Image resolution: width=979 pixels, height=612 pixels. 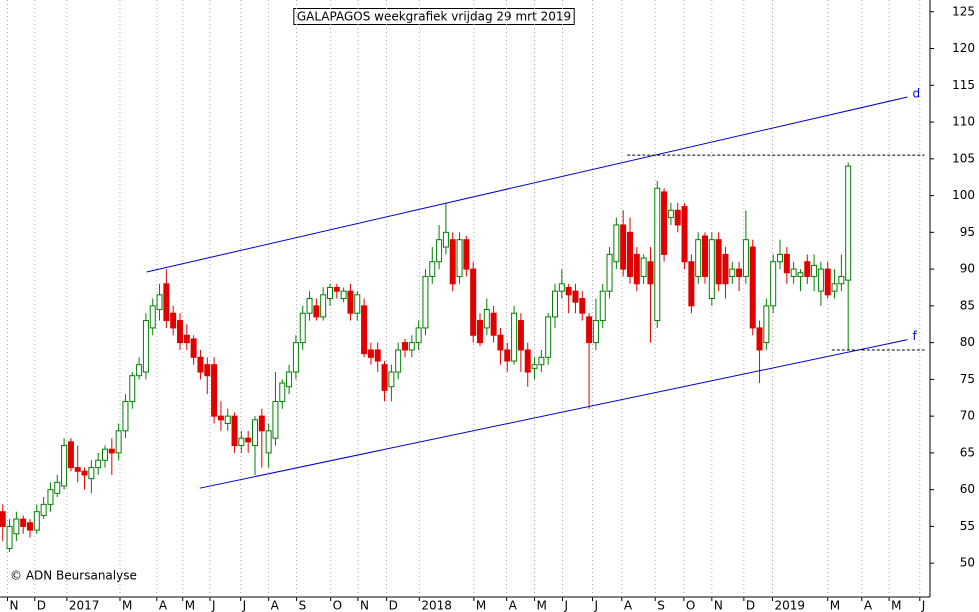 What do you see at coordinates (963, 11) in the screenshot?
I see `y-tick-label: 125` at bounding box center [963, 11].